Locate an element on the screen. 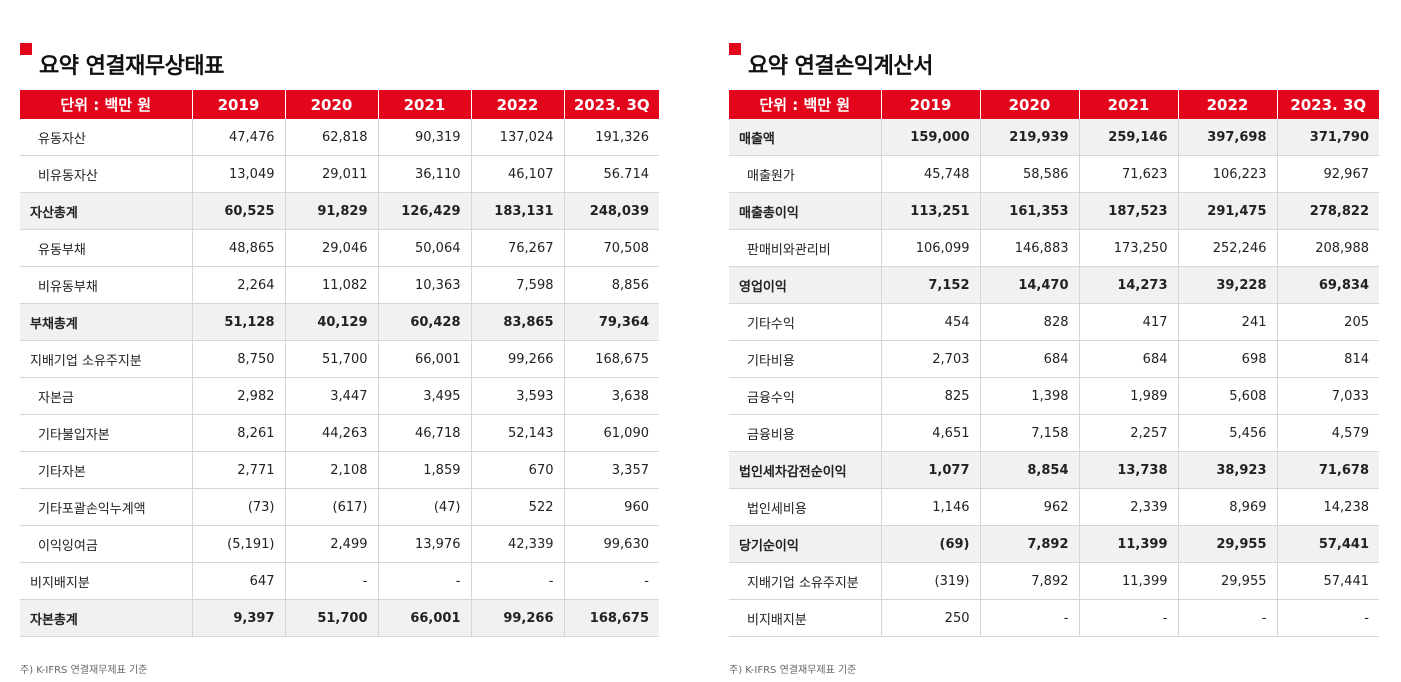 The width and height of the screenshot is (1401, 682). table-header-row: 단위 : 백만 원 2019 2020 2021 2022 2023. 3Q is located at coordinates (339, 104).